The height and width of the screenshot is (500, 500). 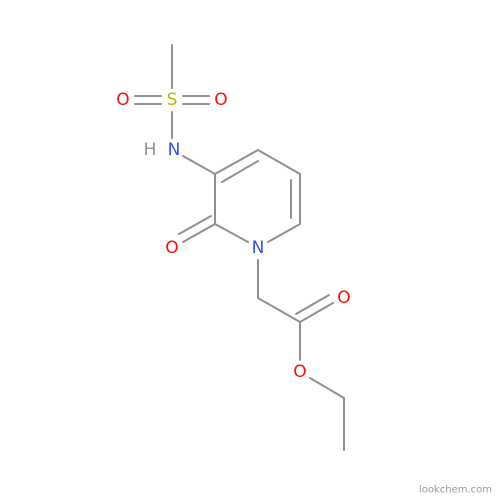 What do you see at coordinates (455, 490) in the screenshot?
I see `watermark: lookchem.com` at bounding box center [455, 490].